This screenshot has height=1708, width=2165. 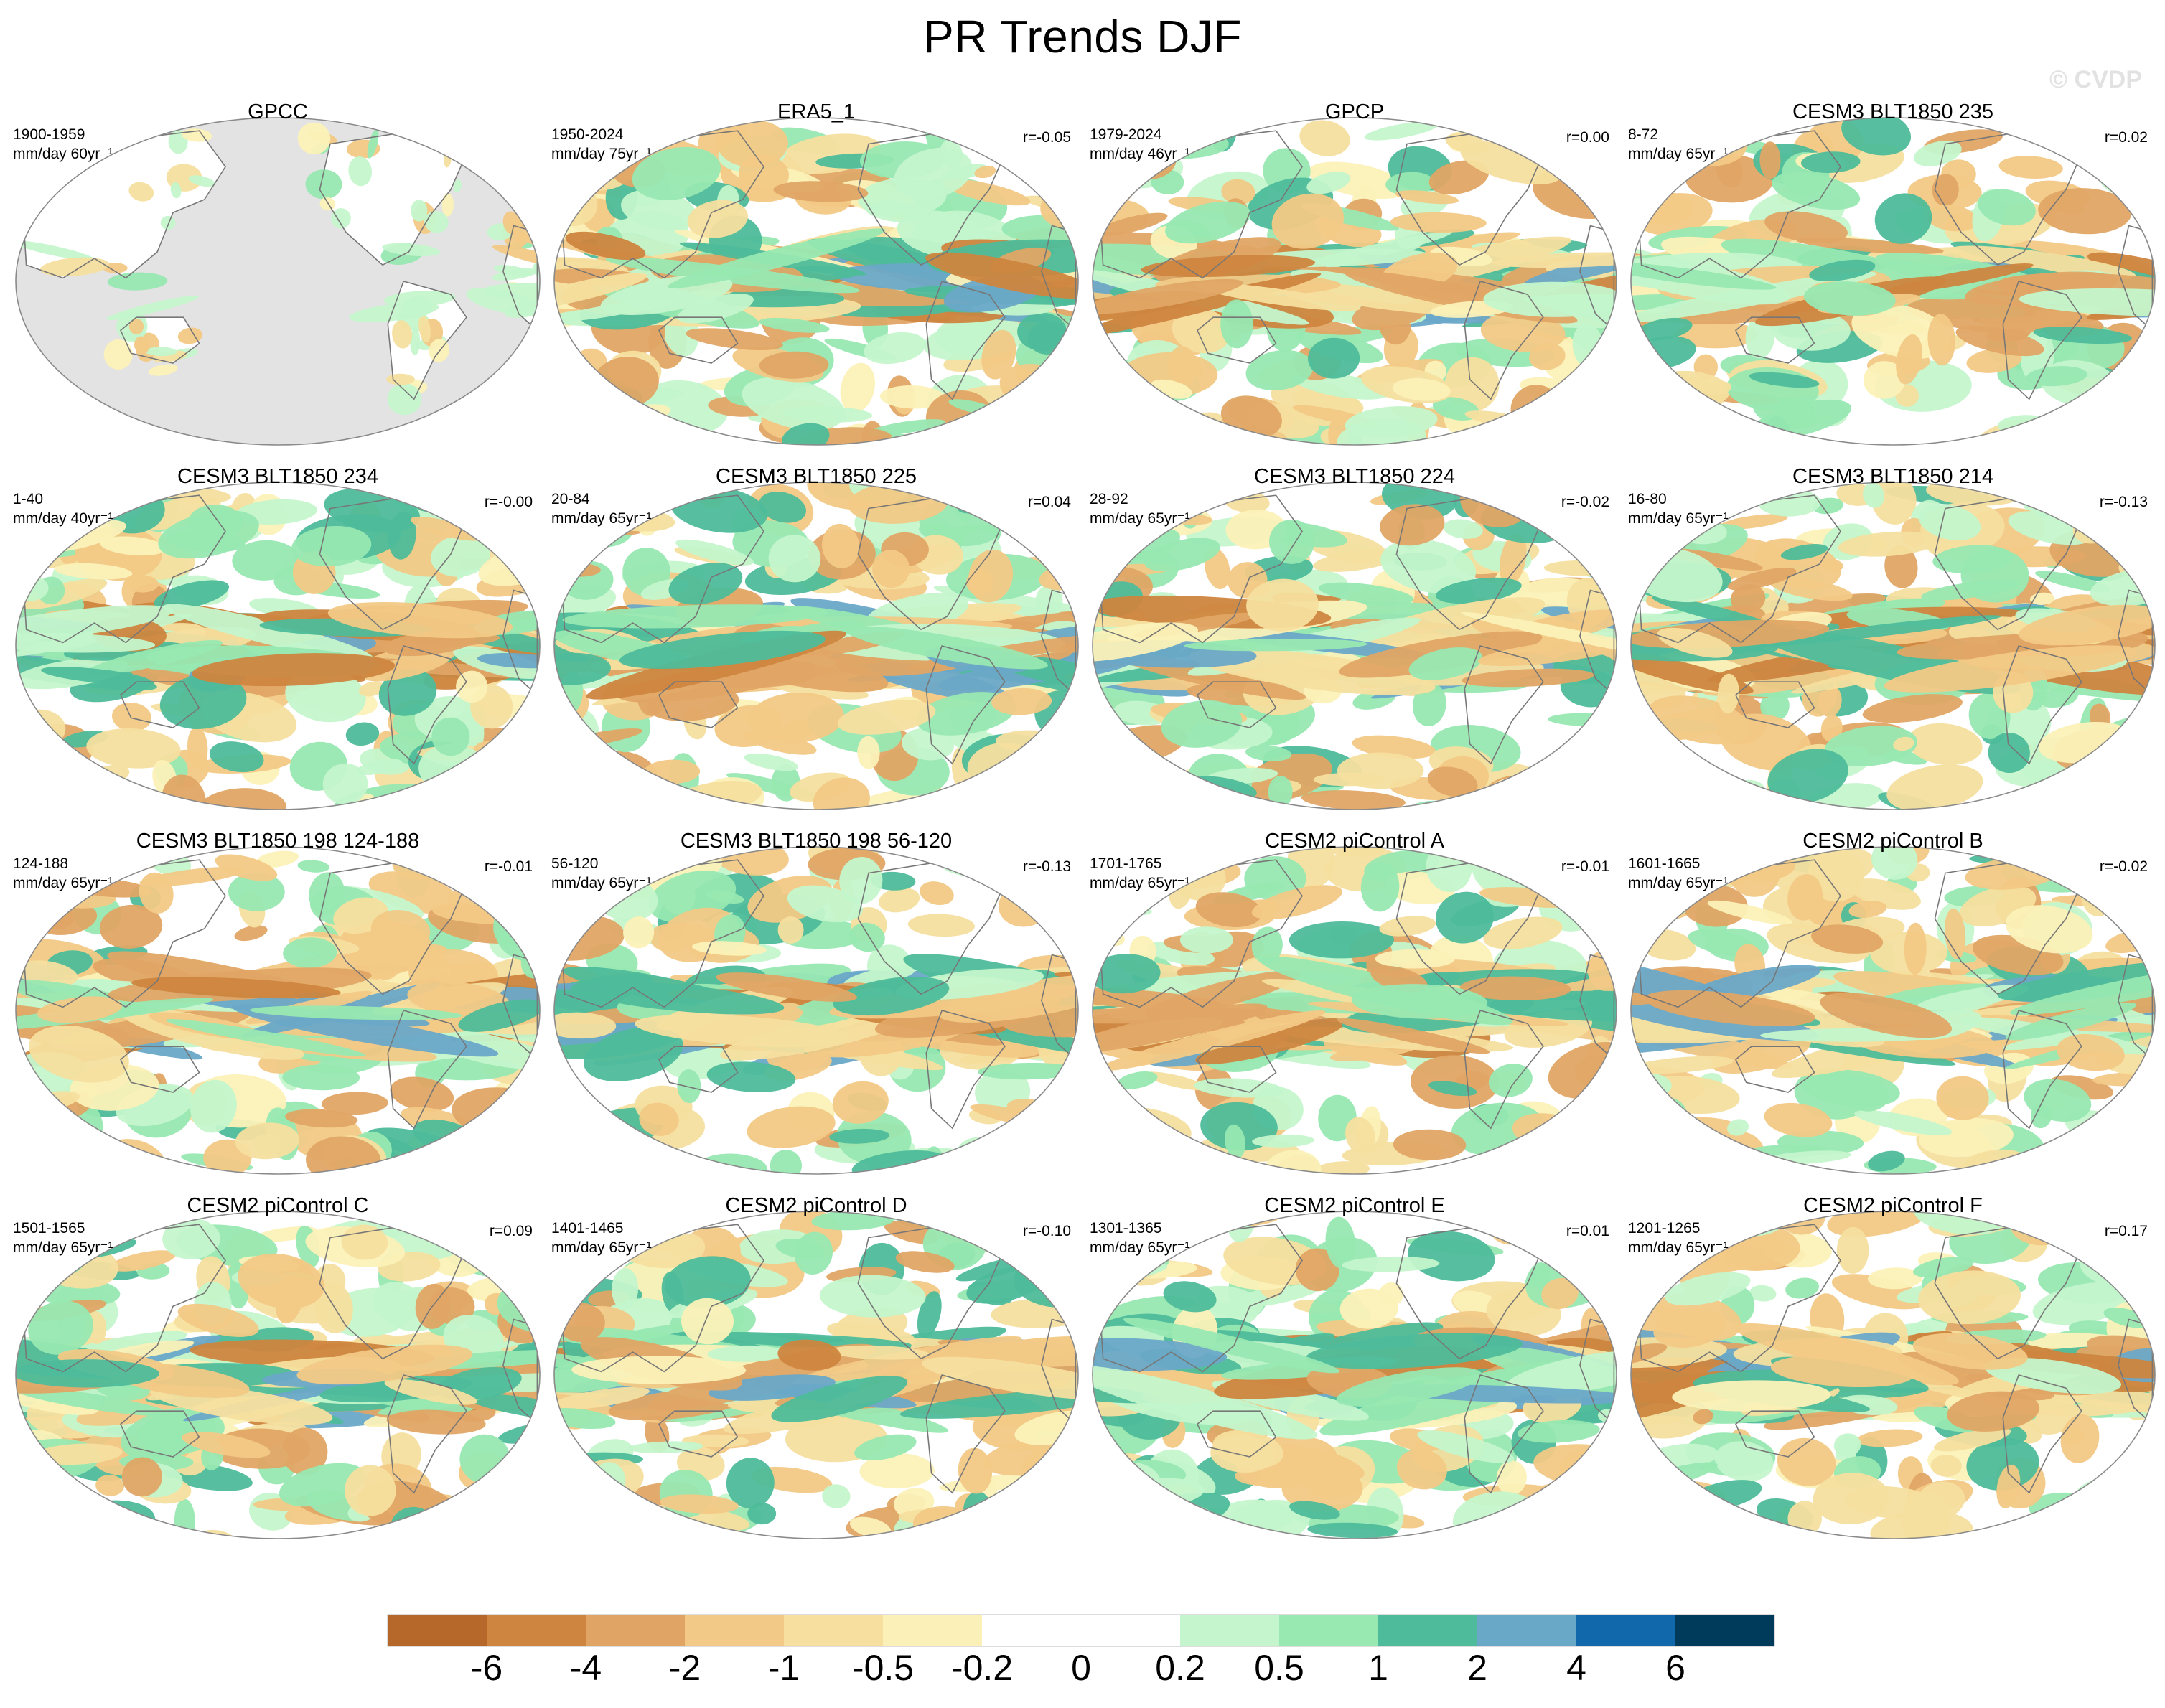 What do you see at coordinates (587, 1228) in the screenshot?
I see `panel-period: 1401-1465` at bounding box center [587, 1228].